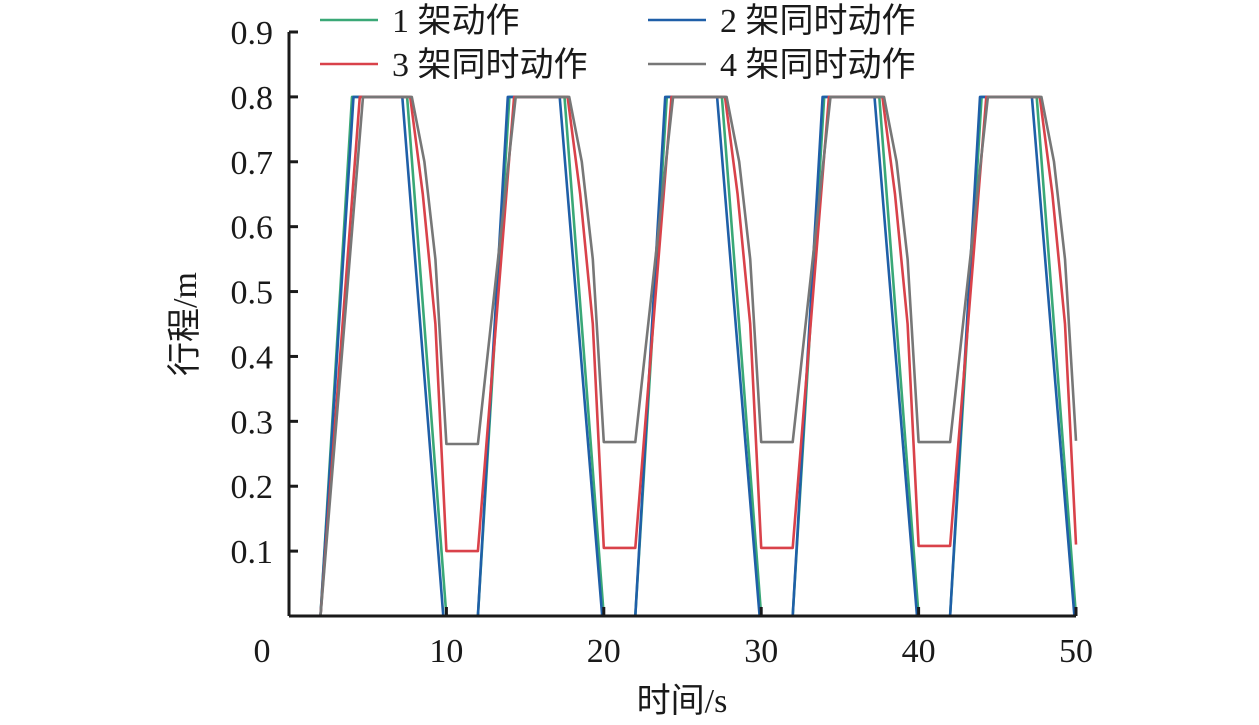  Describe the element at coordinates (761, 651) in the screenshot. I see `x-tick-label: 30` at that location.